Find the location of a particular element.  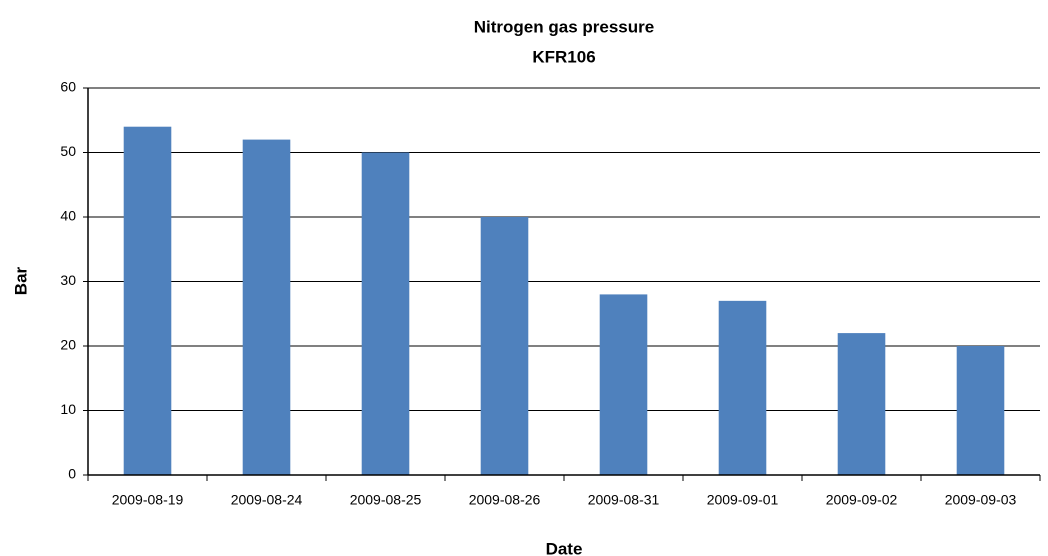

x-axis-title: Date is located at coordinates (564, 547).